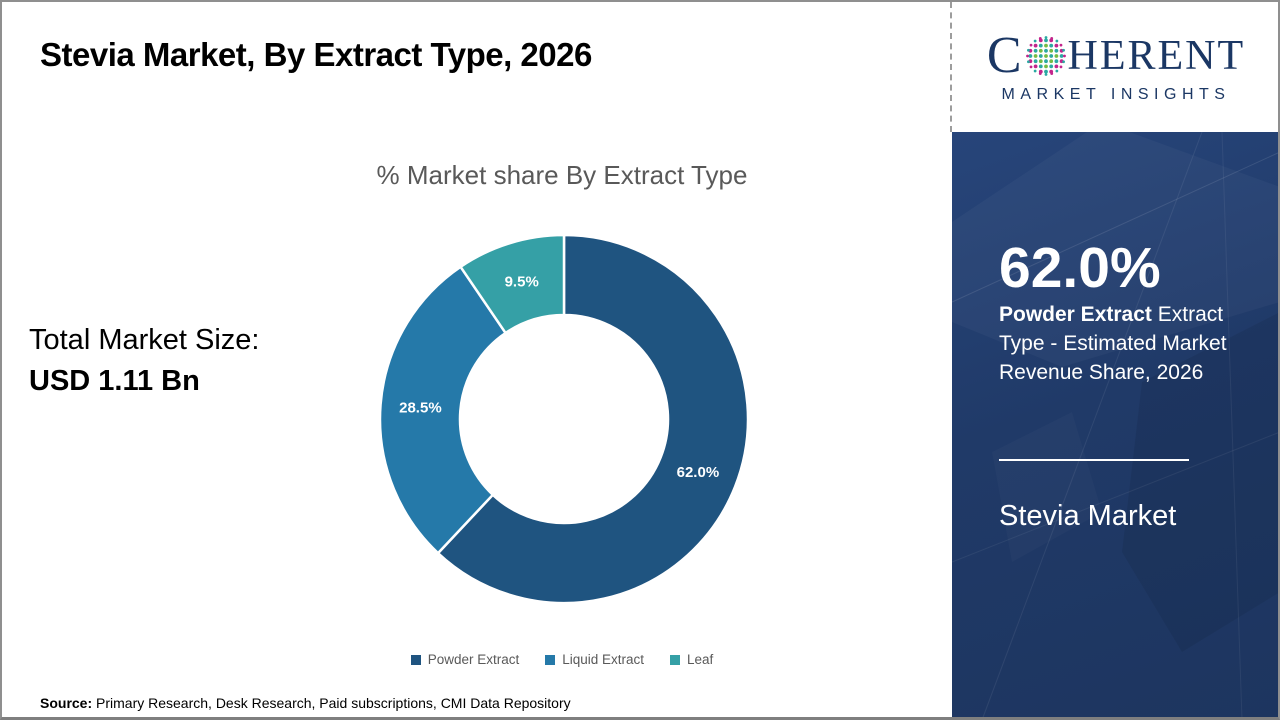  What do you see at coordinates (1156, 56) in the screenshot?
I see `logo-letters-rest: HERENT` at bounding box center [1156, 56].